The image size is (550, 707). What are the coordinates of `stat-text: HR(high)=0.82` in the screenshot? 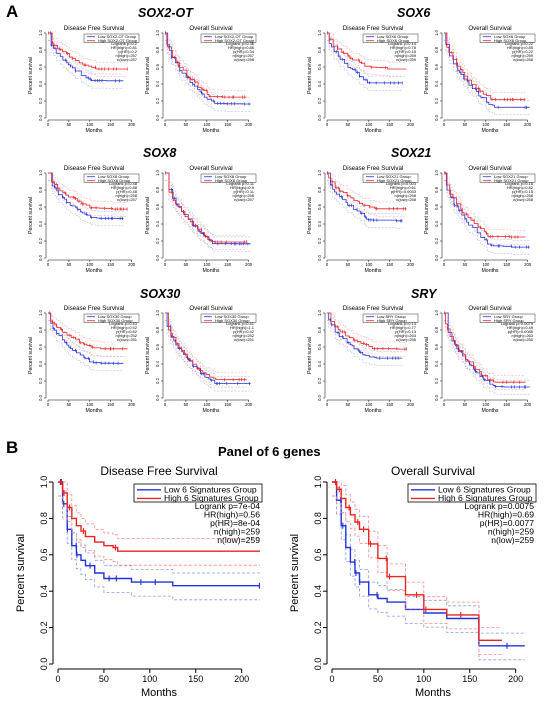 It's located at (520, 187).